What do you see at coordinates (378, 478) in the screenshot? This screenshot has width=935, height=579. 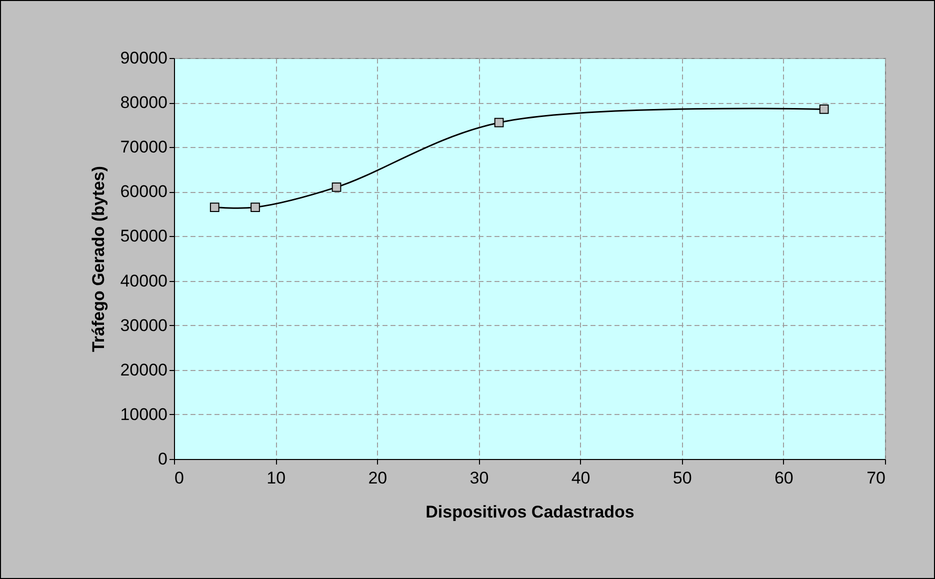 I see `x-tick-label: 20` at bounding box center [378, 478].